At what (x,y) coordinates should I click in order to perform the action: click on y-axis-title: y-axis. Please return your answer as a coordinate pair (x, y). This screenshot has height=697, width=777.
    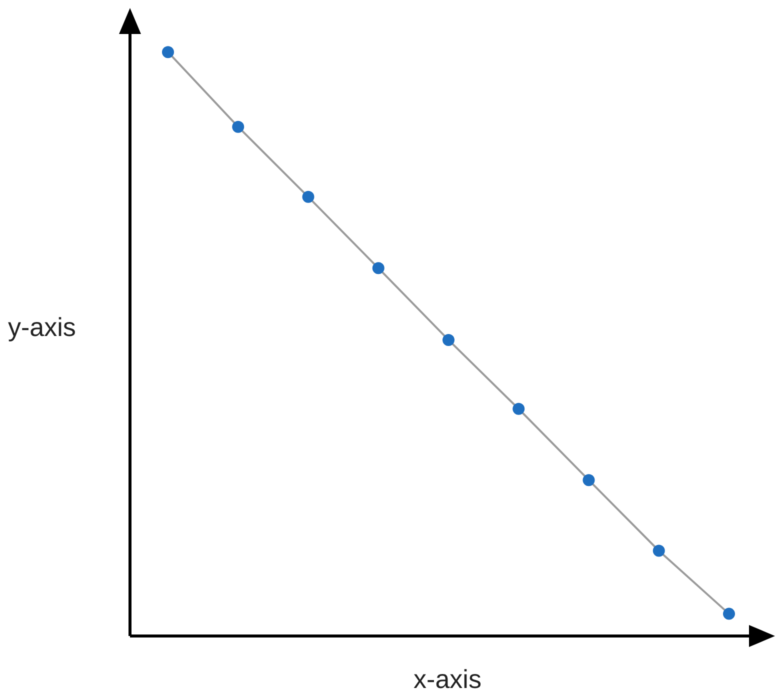
    Looking at the image, I should click on (42, 327).